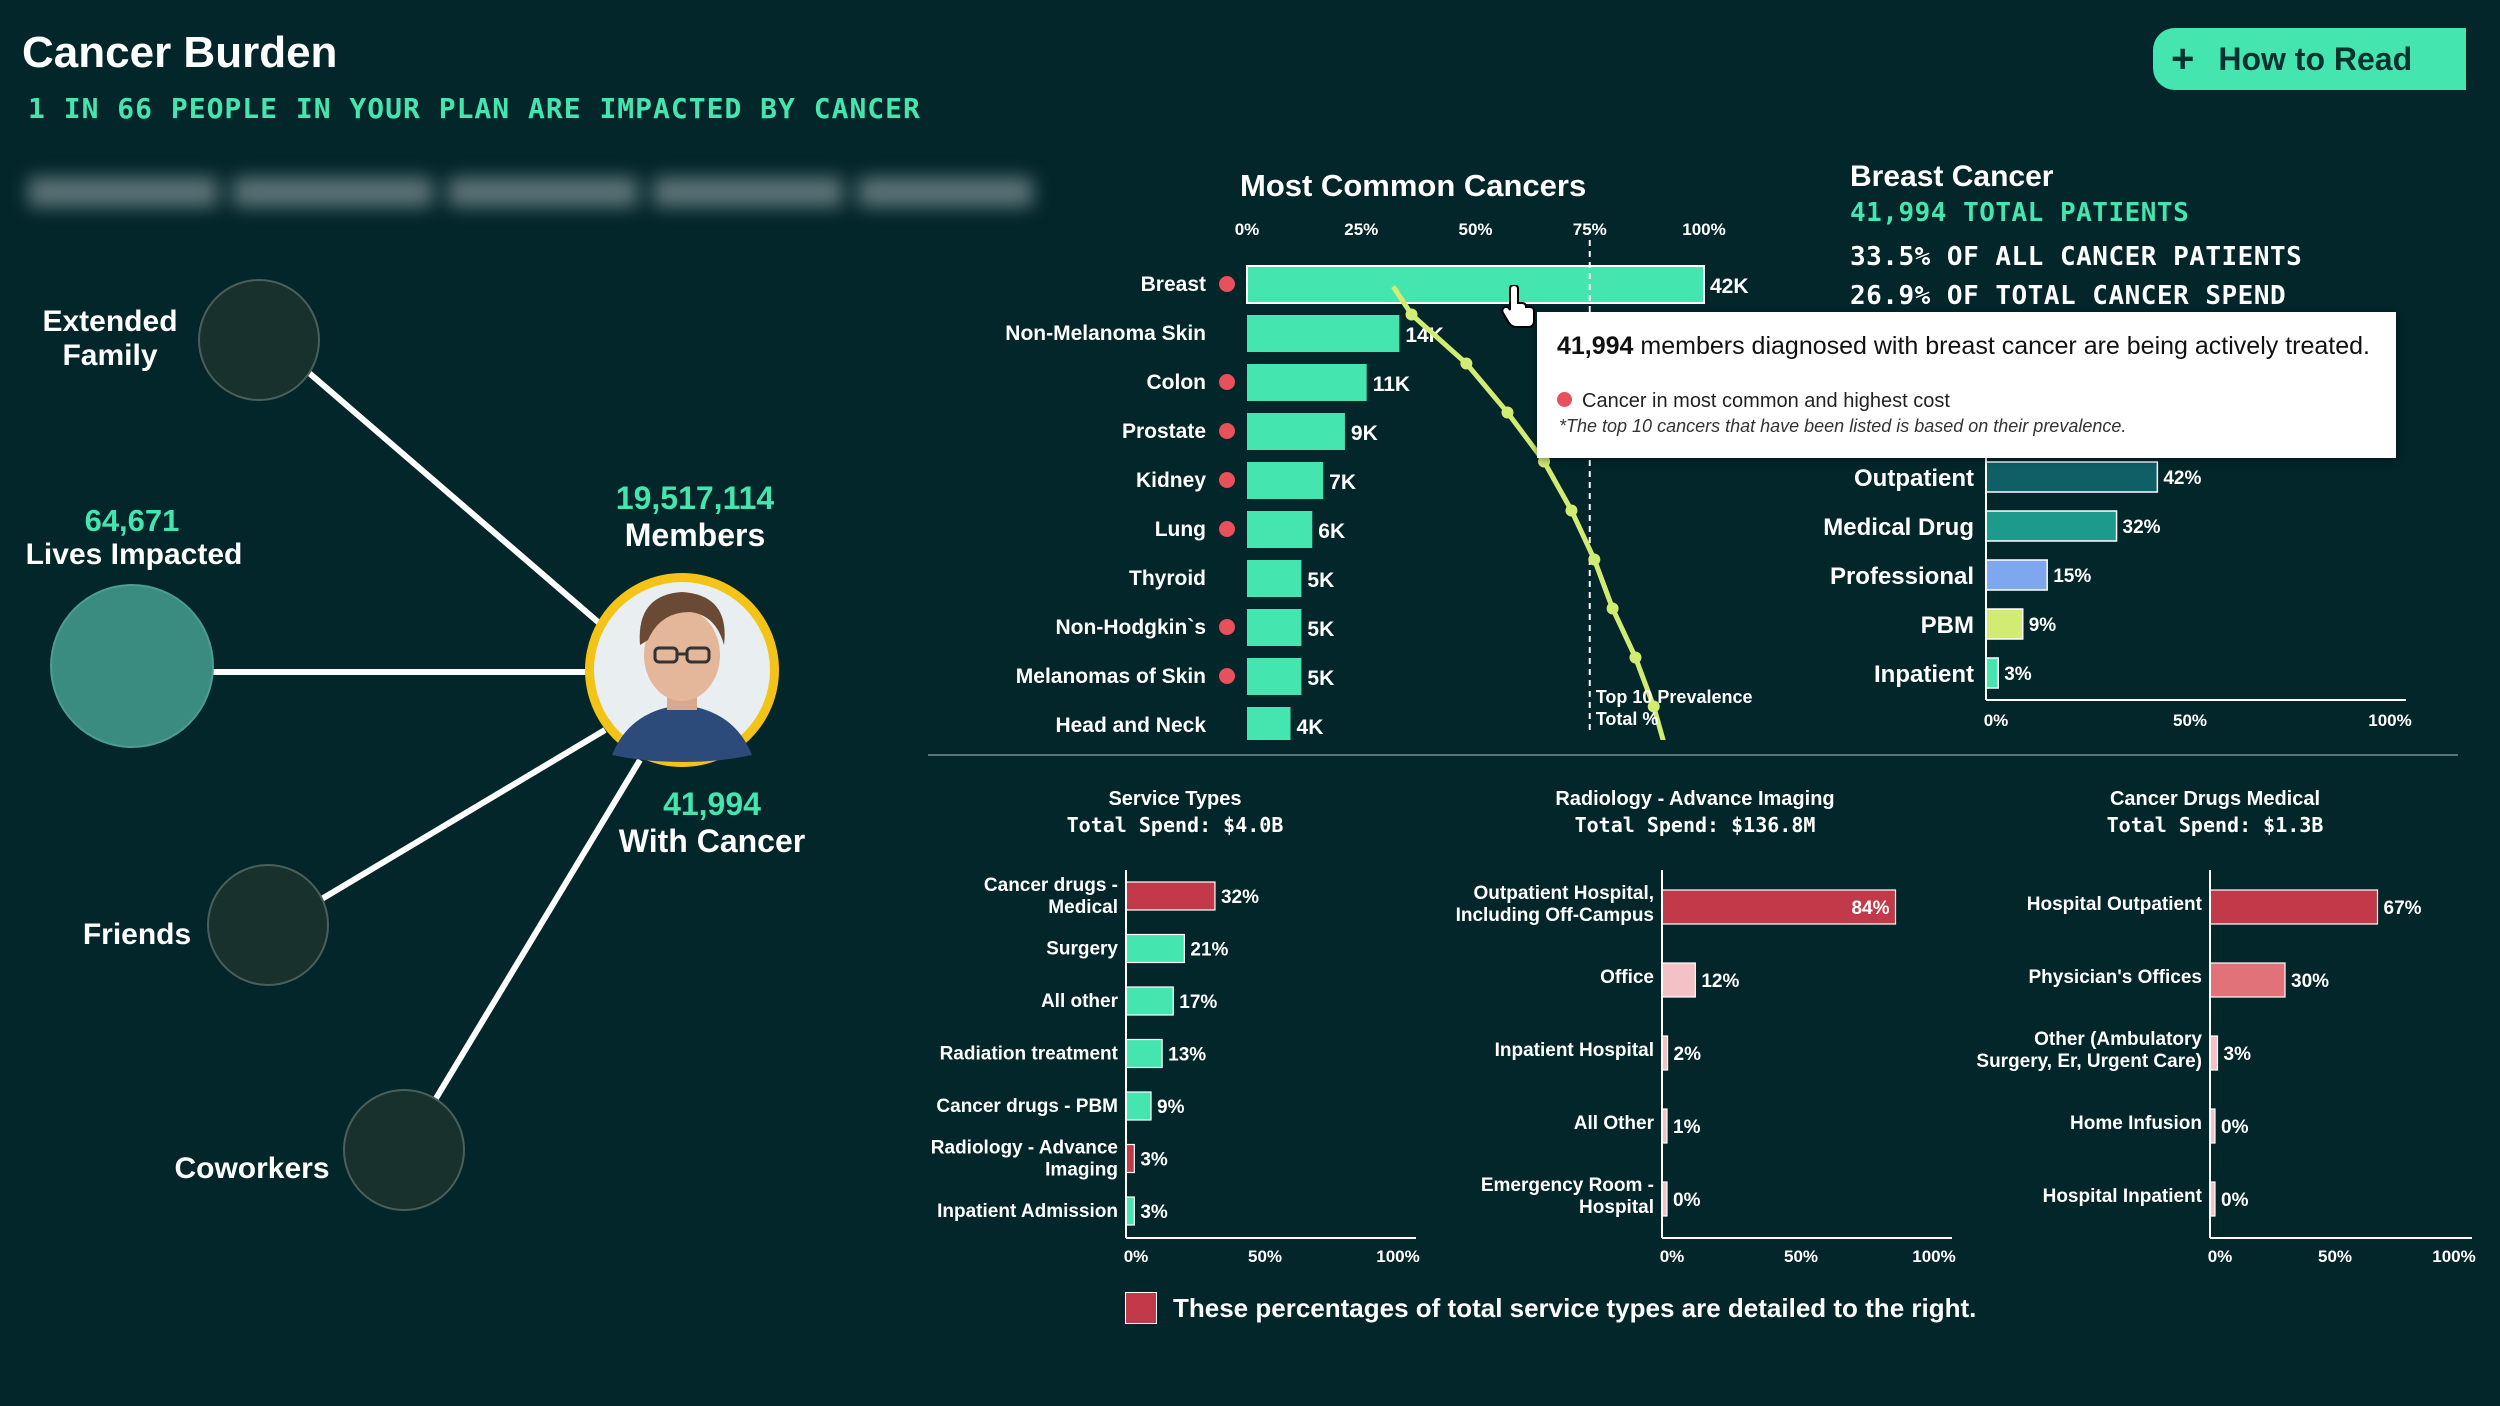 The width and height of the screenshot is (2500, 1406). Describe the element at coordinates (1175, 825) in the screenshot. I see `service-types-spend: Total Spend: $4.0B` at that location.